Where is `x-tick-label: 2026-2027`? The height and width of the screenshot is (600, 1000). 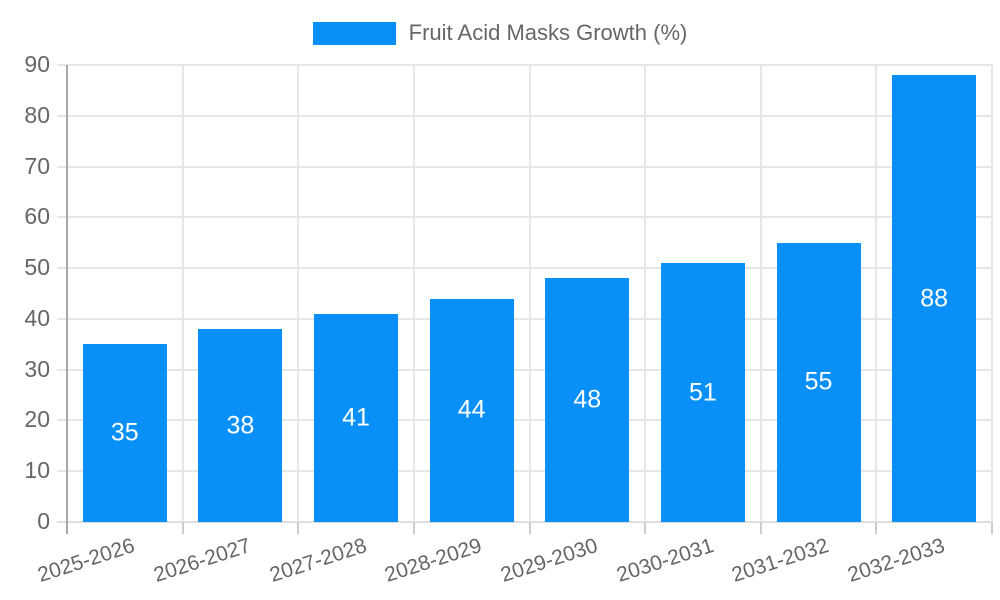 x-tick-label: 2026-2027 is located at coordinates (202, 560).